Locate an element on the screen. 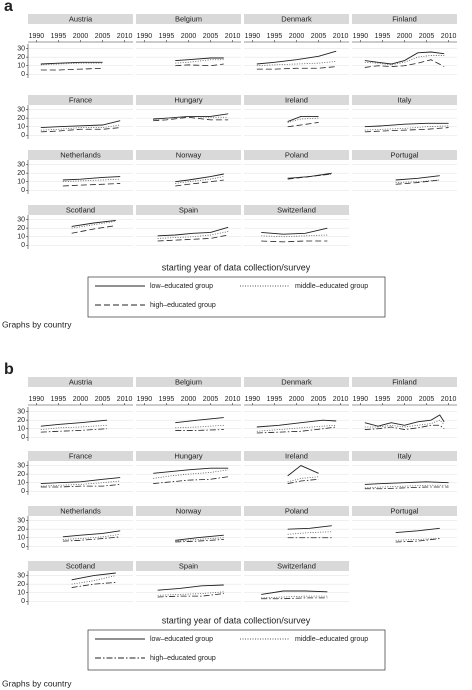 The height and width of the screenshot is (690, 472). facet-title: Belgium is located at coordinates (188, 381).